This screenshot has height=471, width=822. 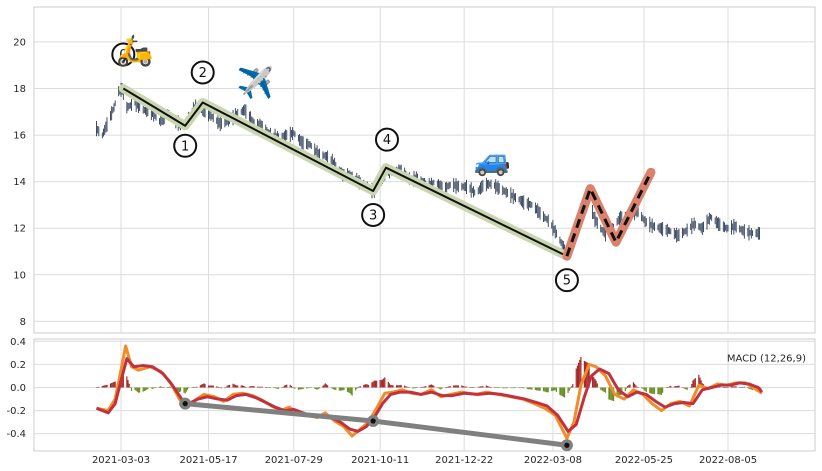 What do you see at coordinates (609, 214) in the screenshot?
I see `projection-dashed-line` at bounding box center [609, 214].